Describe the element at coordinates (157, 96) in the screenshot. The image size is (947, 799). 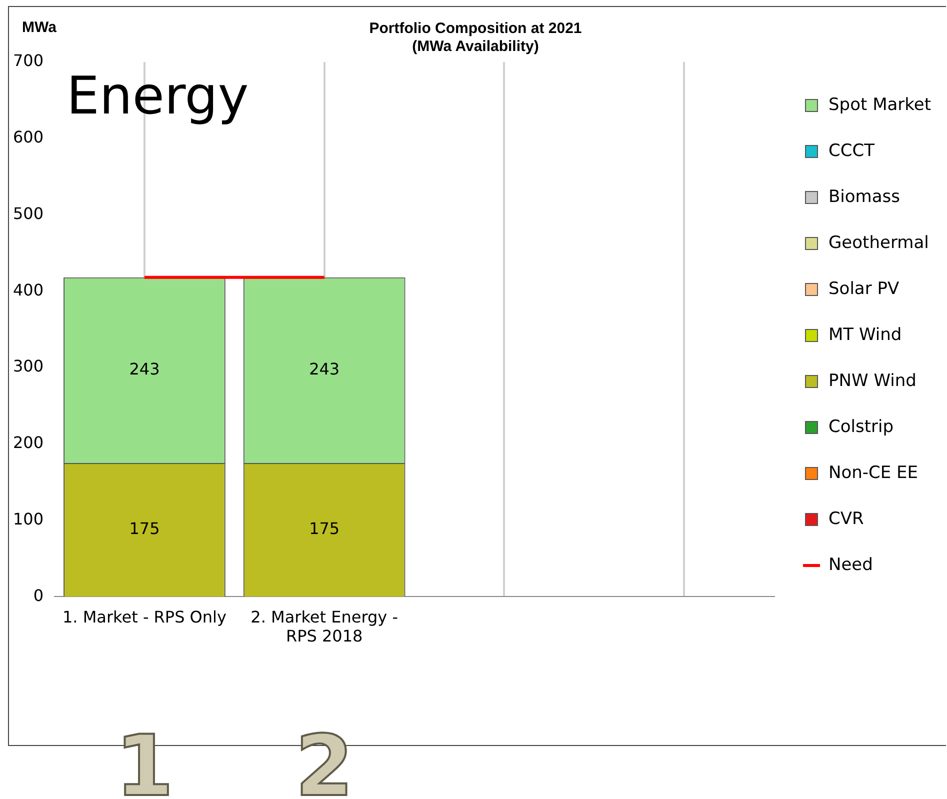
I see `annotation: Energy` at that location.